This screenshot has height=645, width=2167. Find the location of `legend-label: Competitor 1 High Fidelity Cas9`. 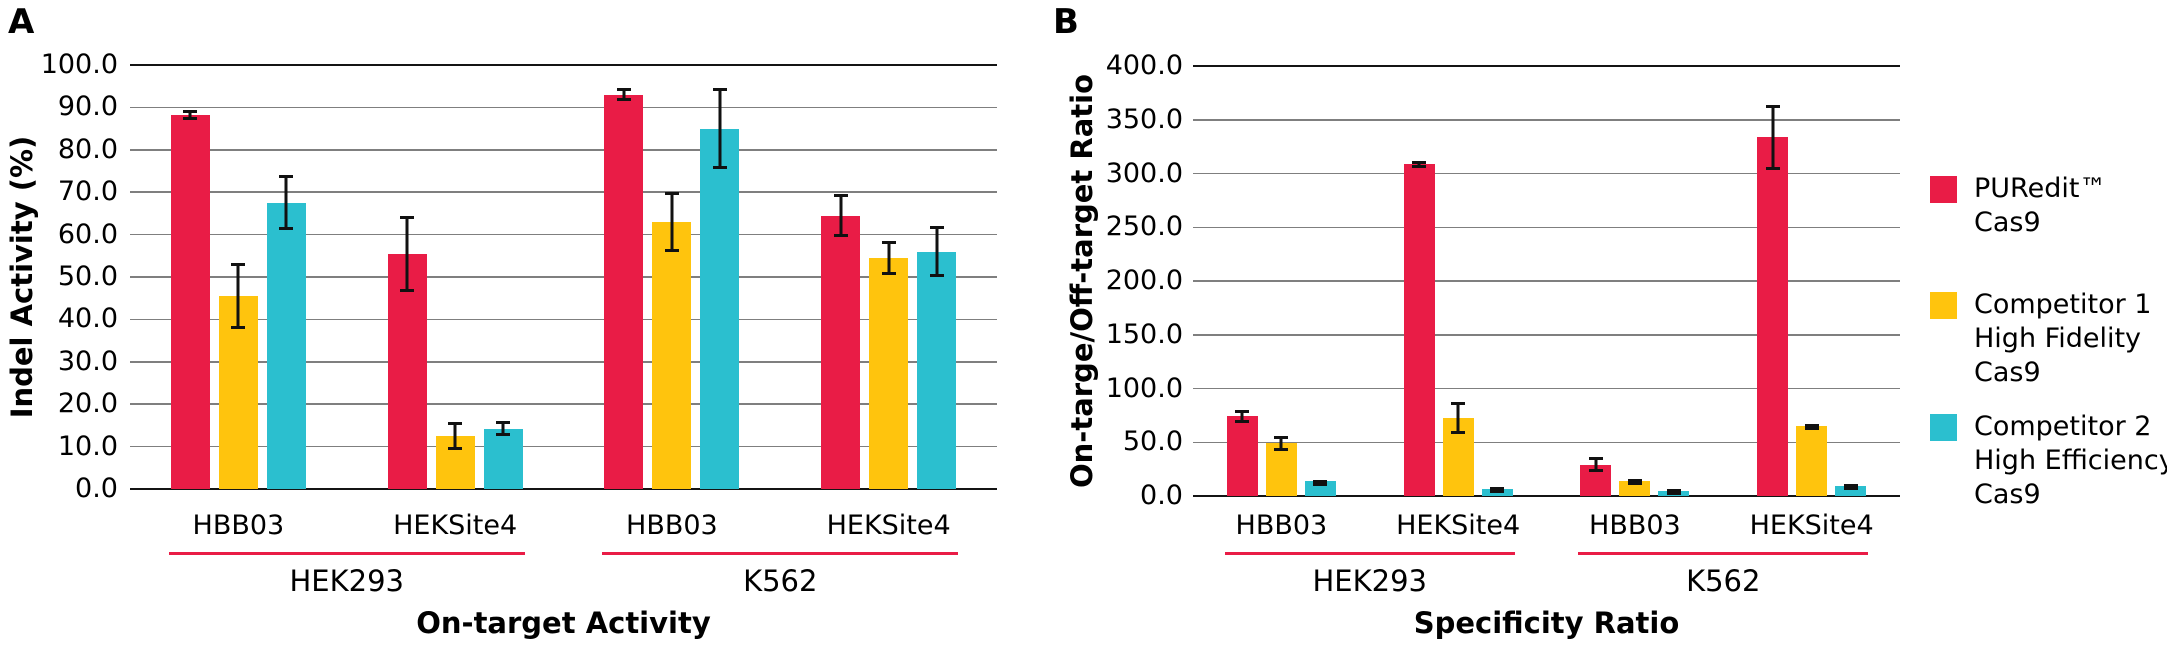

legend-label: Competitor 1 High Fidelity Cas9 is located at coordinates (2062, 339).